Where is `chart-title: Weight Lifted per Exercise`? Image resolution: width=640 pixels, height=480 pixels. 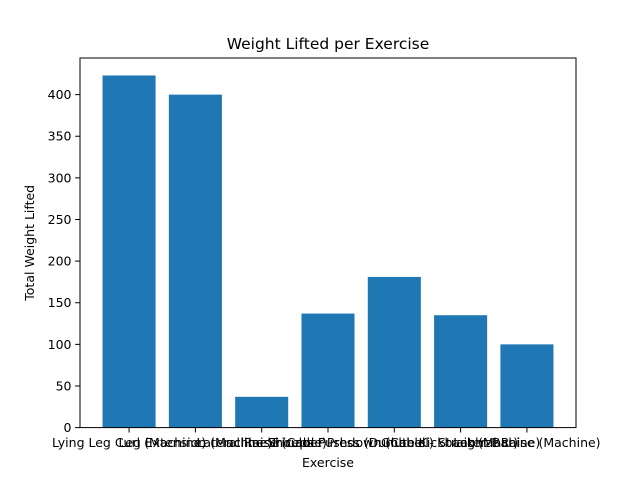 chart-title: Weight Lifted per Exercise is located at coordinates (328, 44).